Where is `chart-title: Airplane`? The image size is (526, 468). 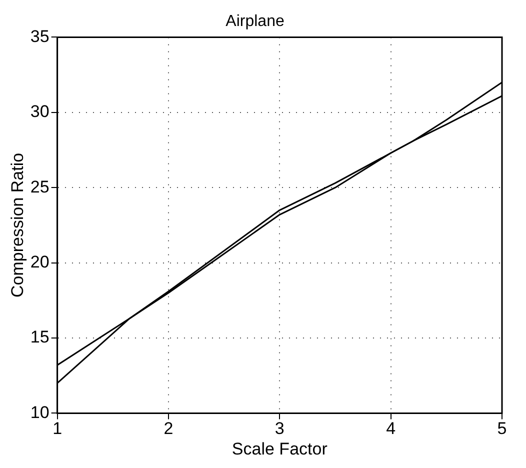 chart-title: Airplane is located at coordinates (255, 21).